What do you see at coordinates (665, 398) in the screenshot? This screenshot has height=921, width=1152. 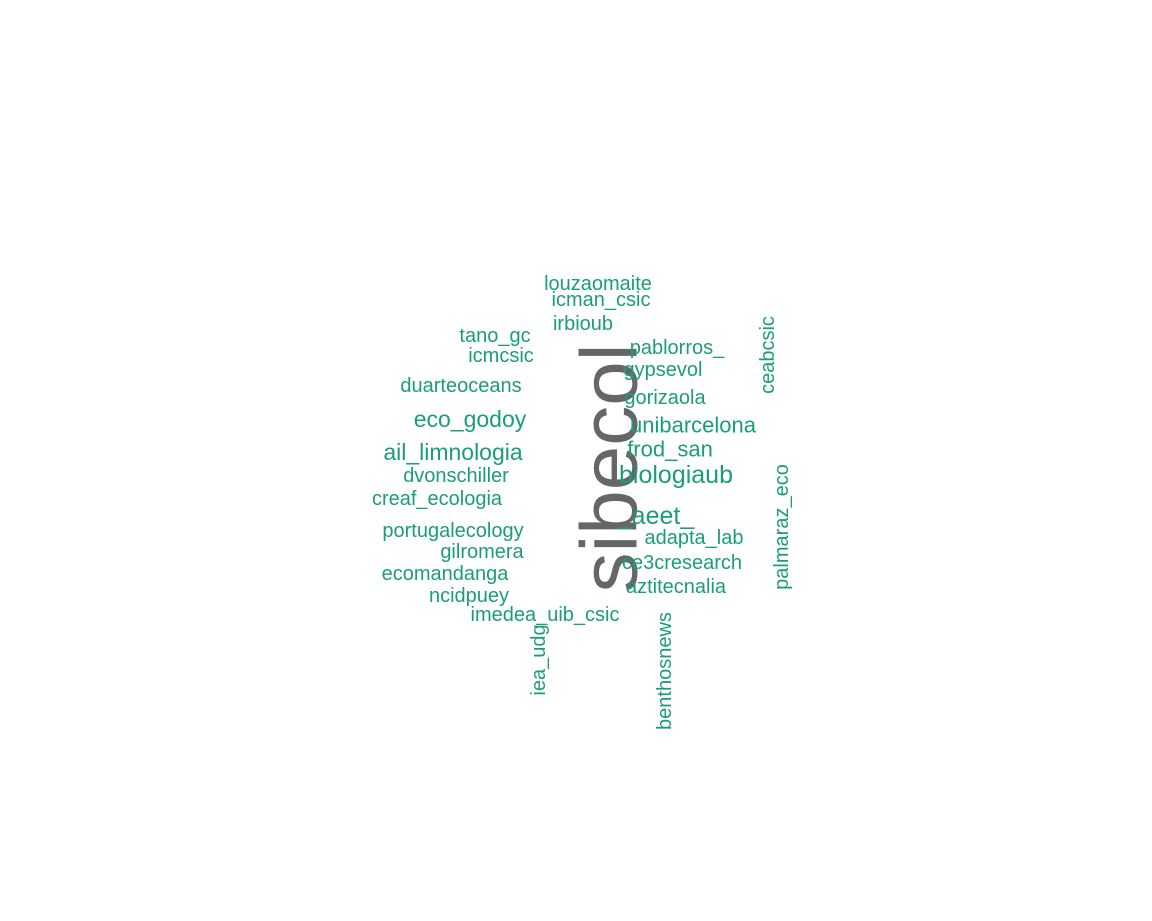 I see `word-gorizaola: gorizaola` at bounding box center [665, 398].